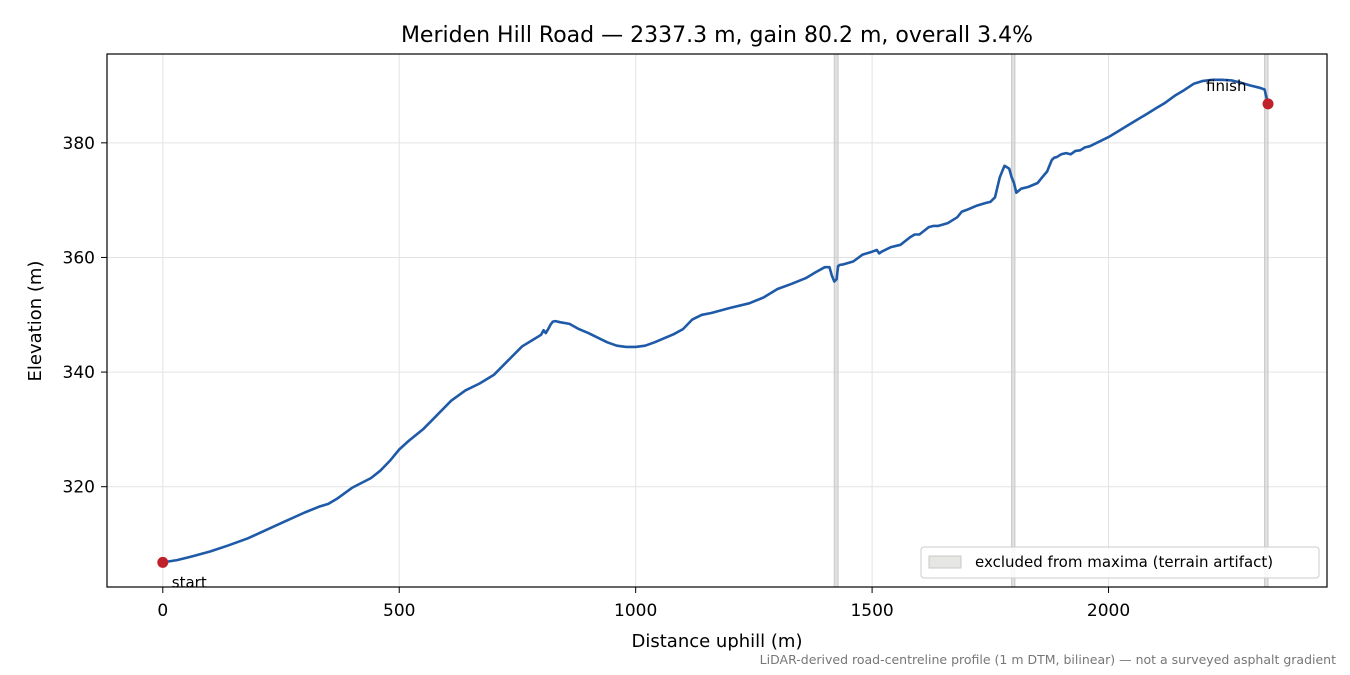 The height and width of the screenshot is (675, 1350). I want to click on x-tick-label: 2000, so click(1108, 611).